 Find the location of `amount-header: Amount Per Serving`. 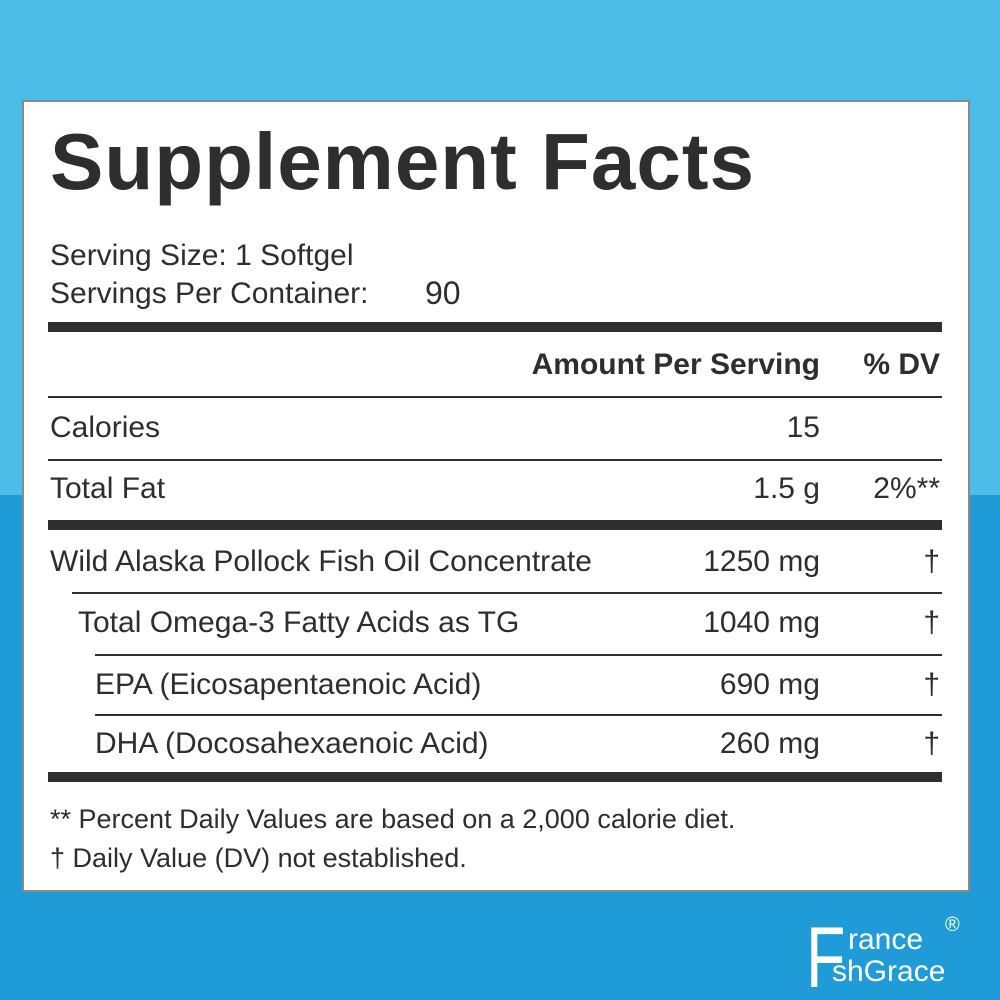

amount-header: Amount Per Serving is located at coordinates (675, 364).